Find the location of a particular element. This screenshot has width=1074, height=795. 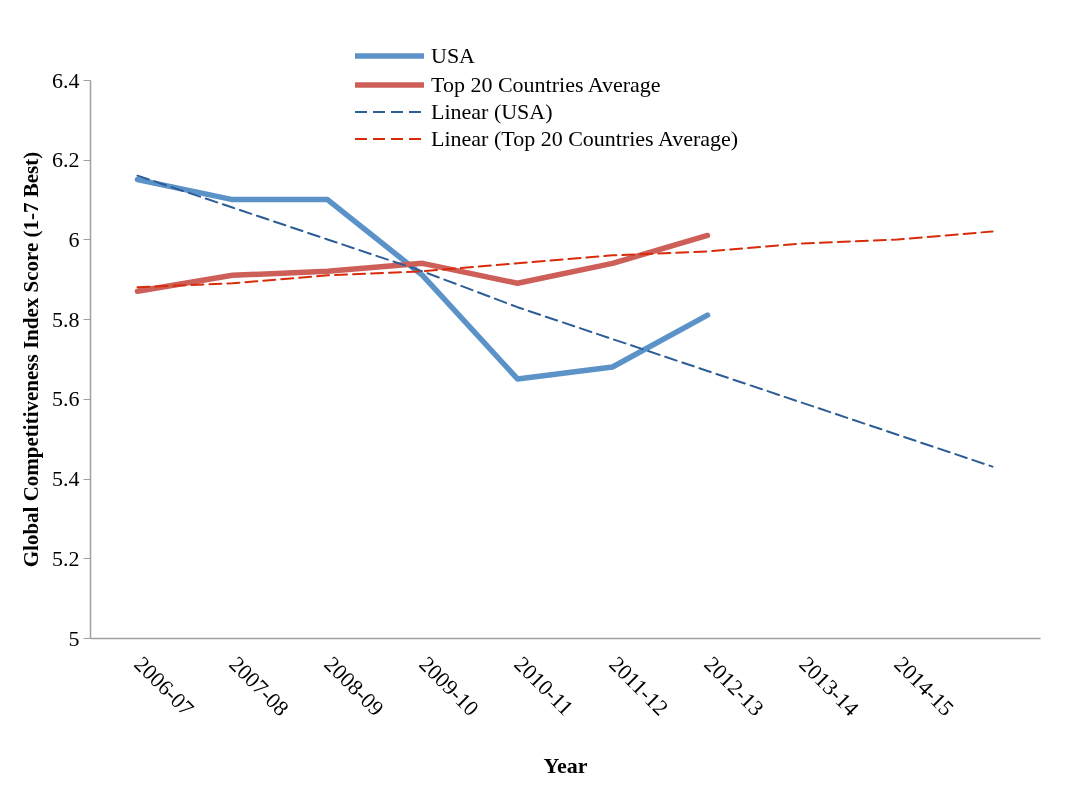

y-tick-label: 6 is located at coordinates (74, 239).